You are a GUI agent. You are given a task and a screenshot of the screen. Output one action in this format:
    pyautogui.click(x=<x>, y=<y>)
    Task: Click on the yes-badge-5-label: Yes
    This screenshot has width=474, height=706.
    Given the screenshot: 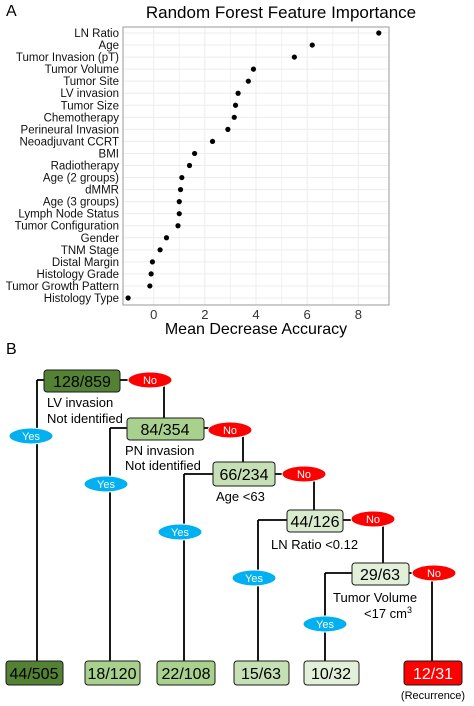 What is the action you would take?
    pyautogui.click(x=325, y=625)
    